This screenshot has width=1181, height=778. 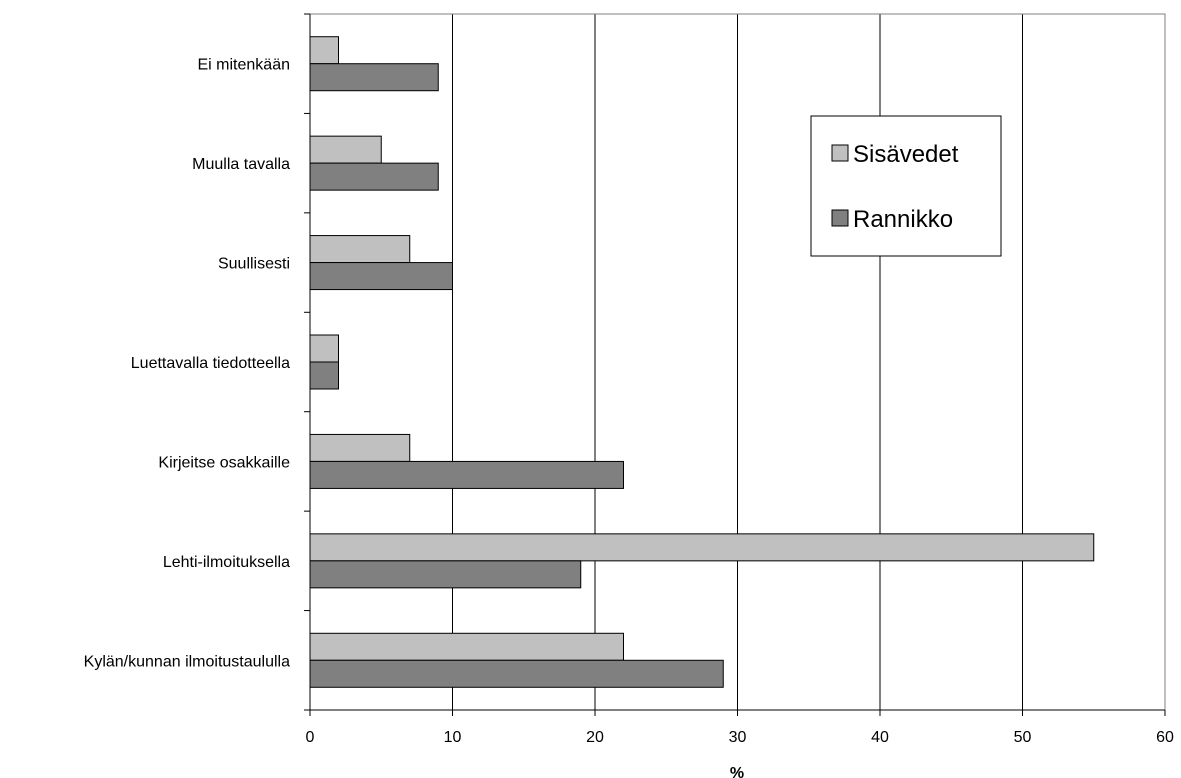 I want to click on x-tick-label: 30, so click(x=738, y=737).